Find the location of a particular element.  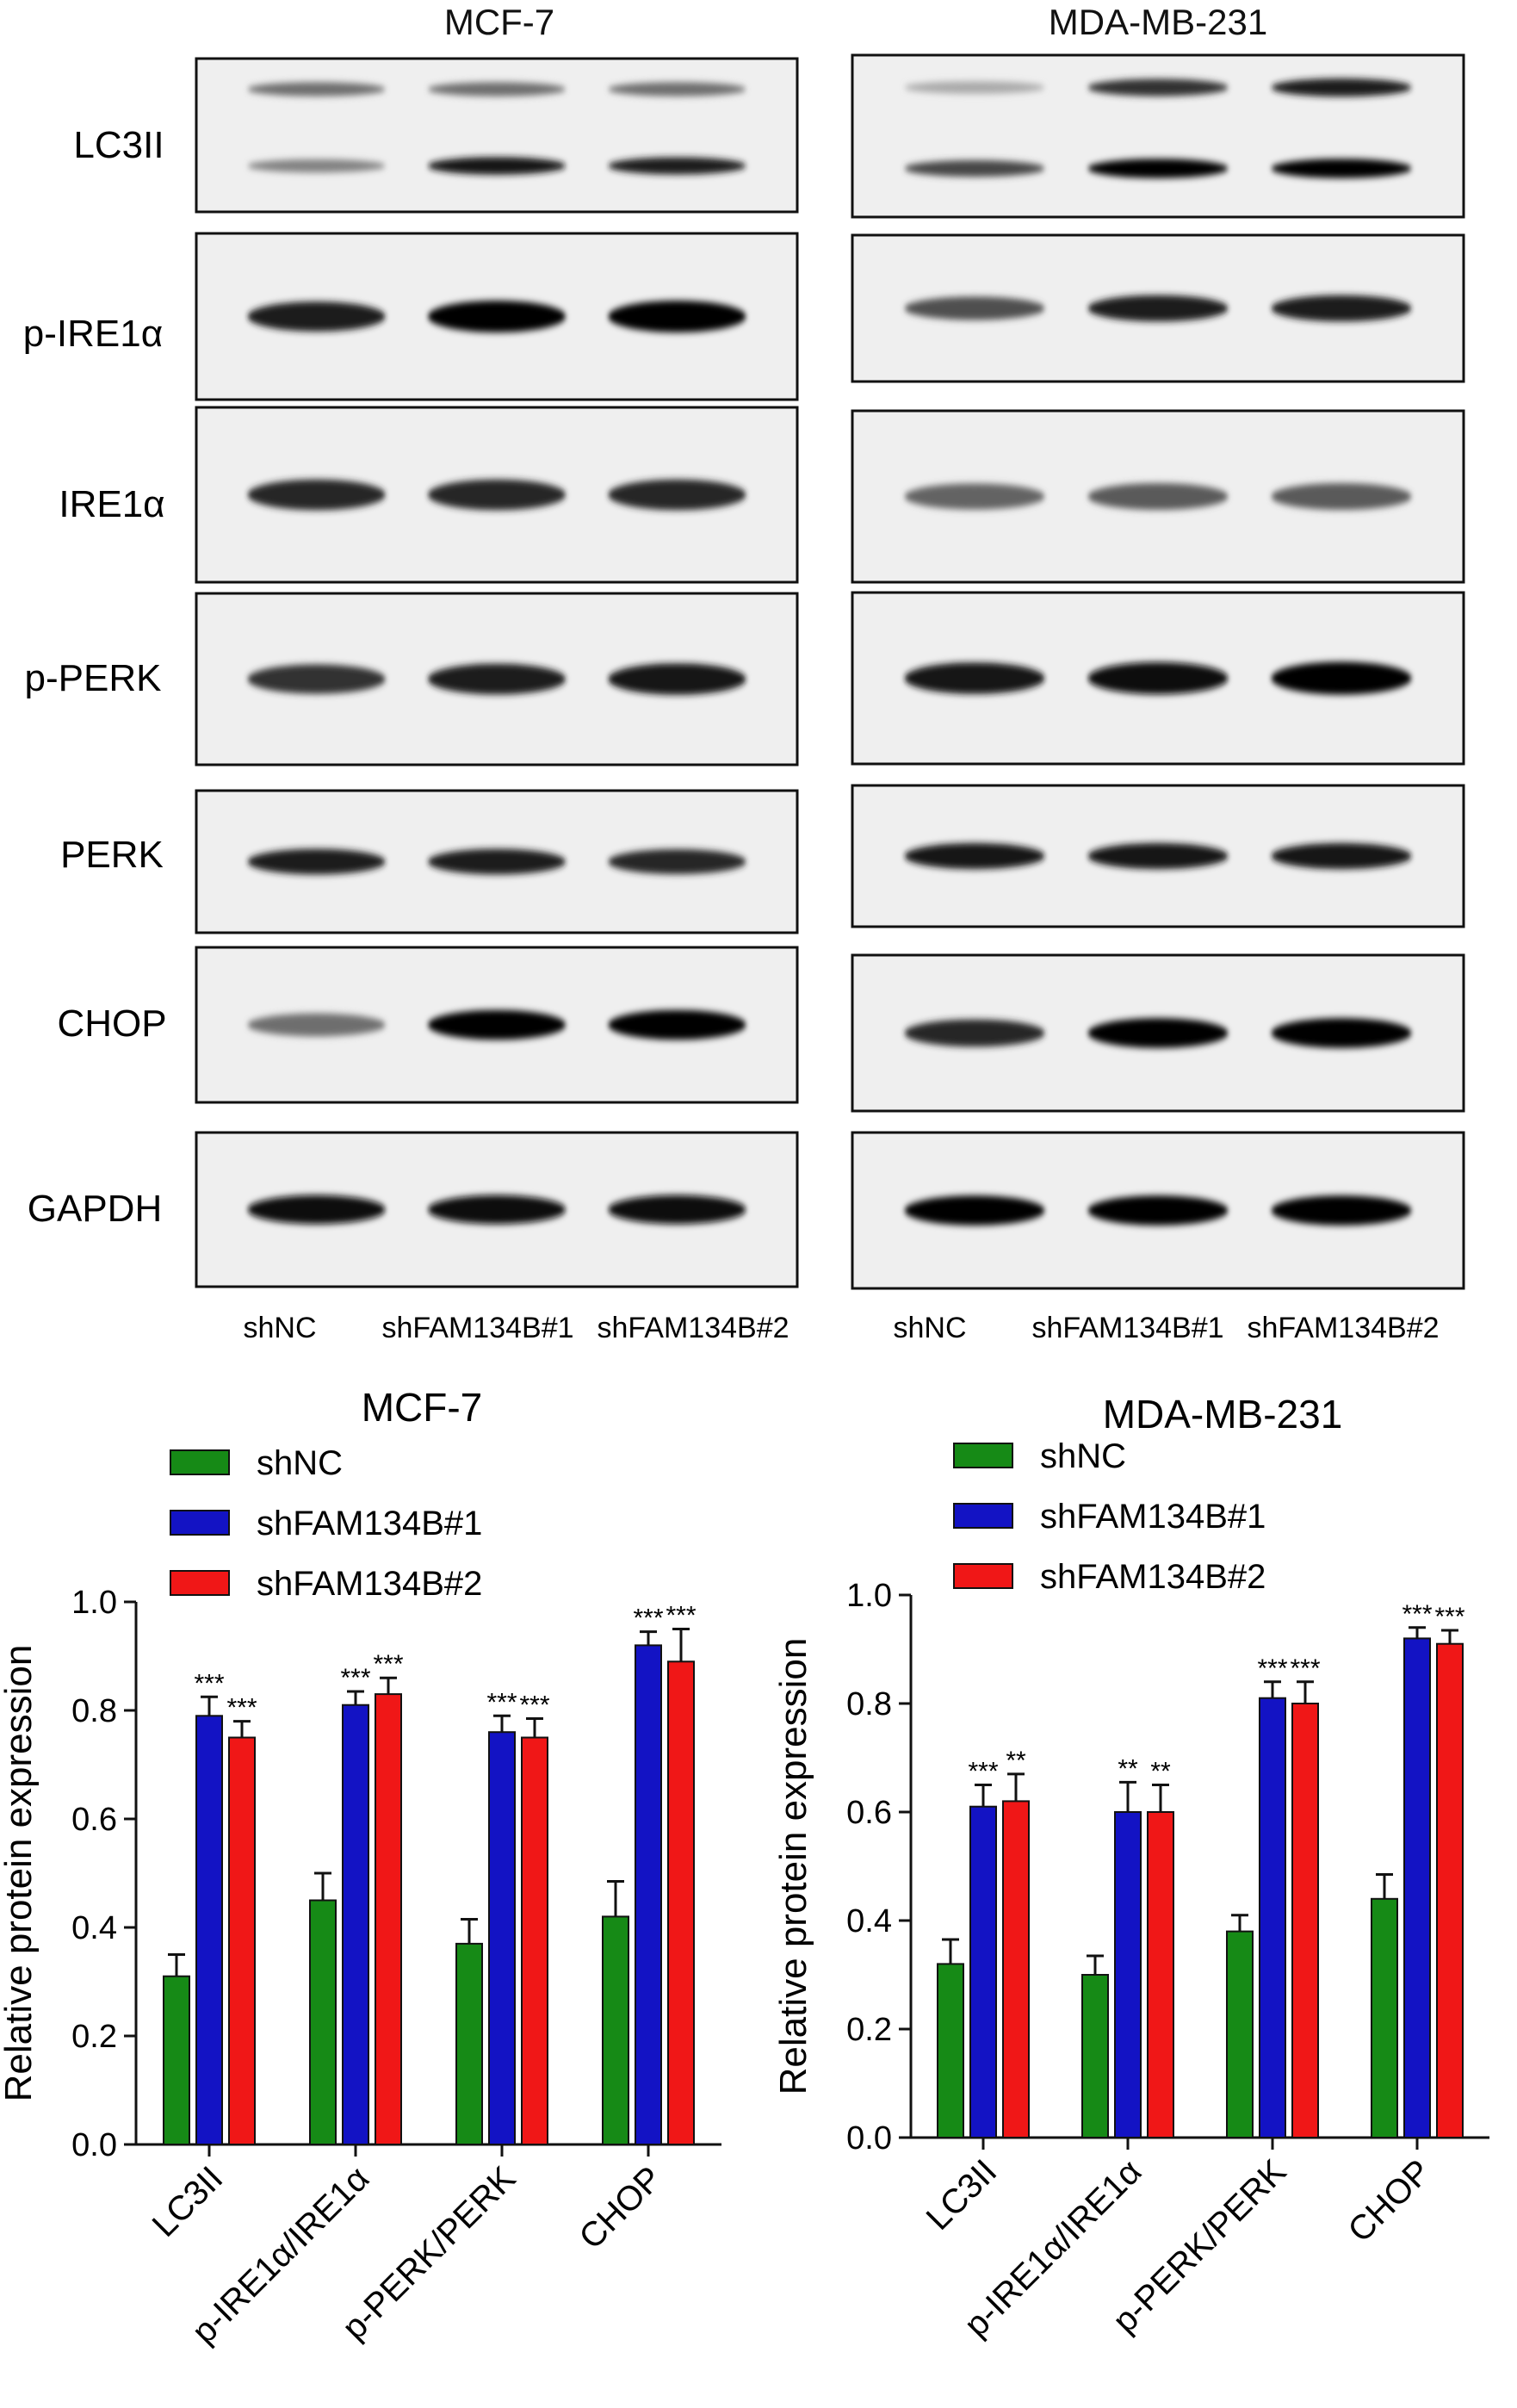

blot-title-mcf7: MCF-7 is located at coordinates (499, 22).